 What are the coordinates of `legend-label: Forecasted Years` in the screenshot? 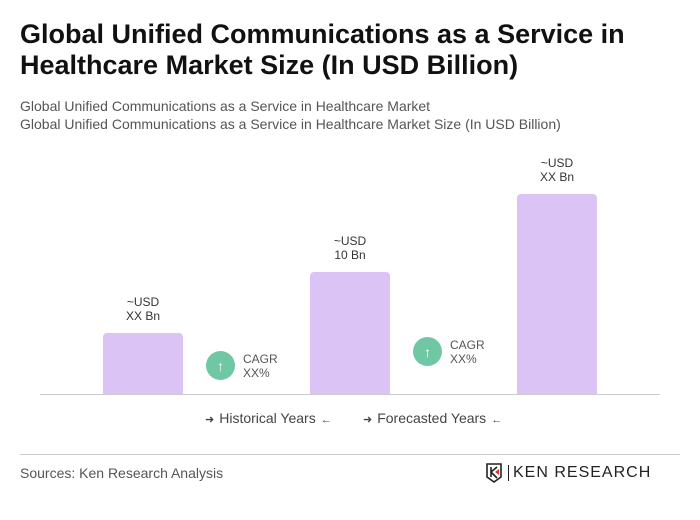 It's located at (432, 418).